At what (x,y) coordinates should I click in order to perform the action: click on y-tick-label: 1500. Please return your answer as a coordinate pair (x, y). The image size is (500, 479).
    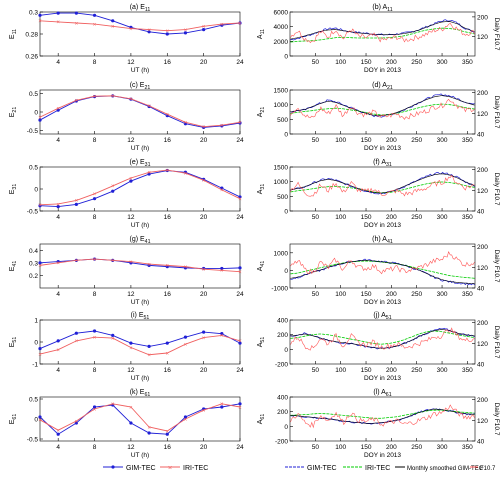
    Looking at the image, I should click on (281, 168).